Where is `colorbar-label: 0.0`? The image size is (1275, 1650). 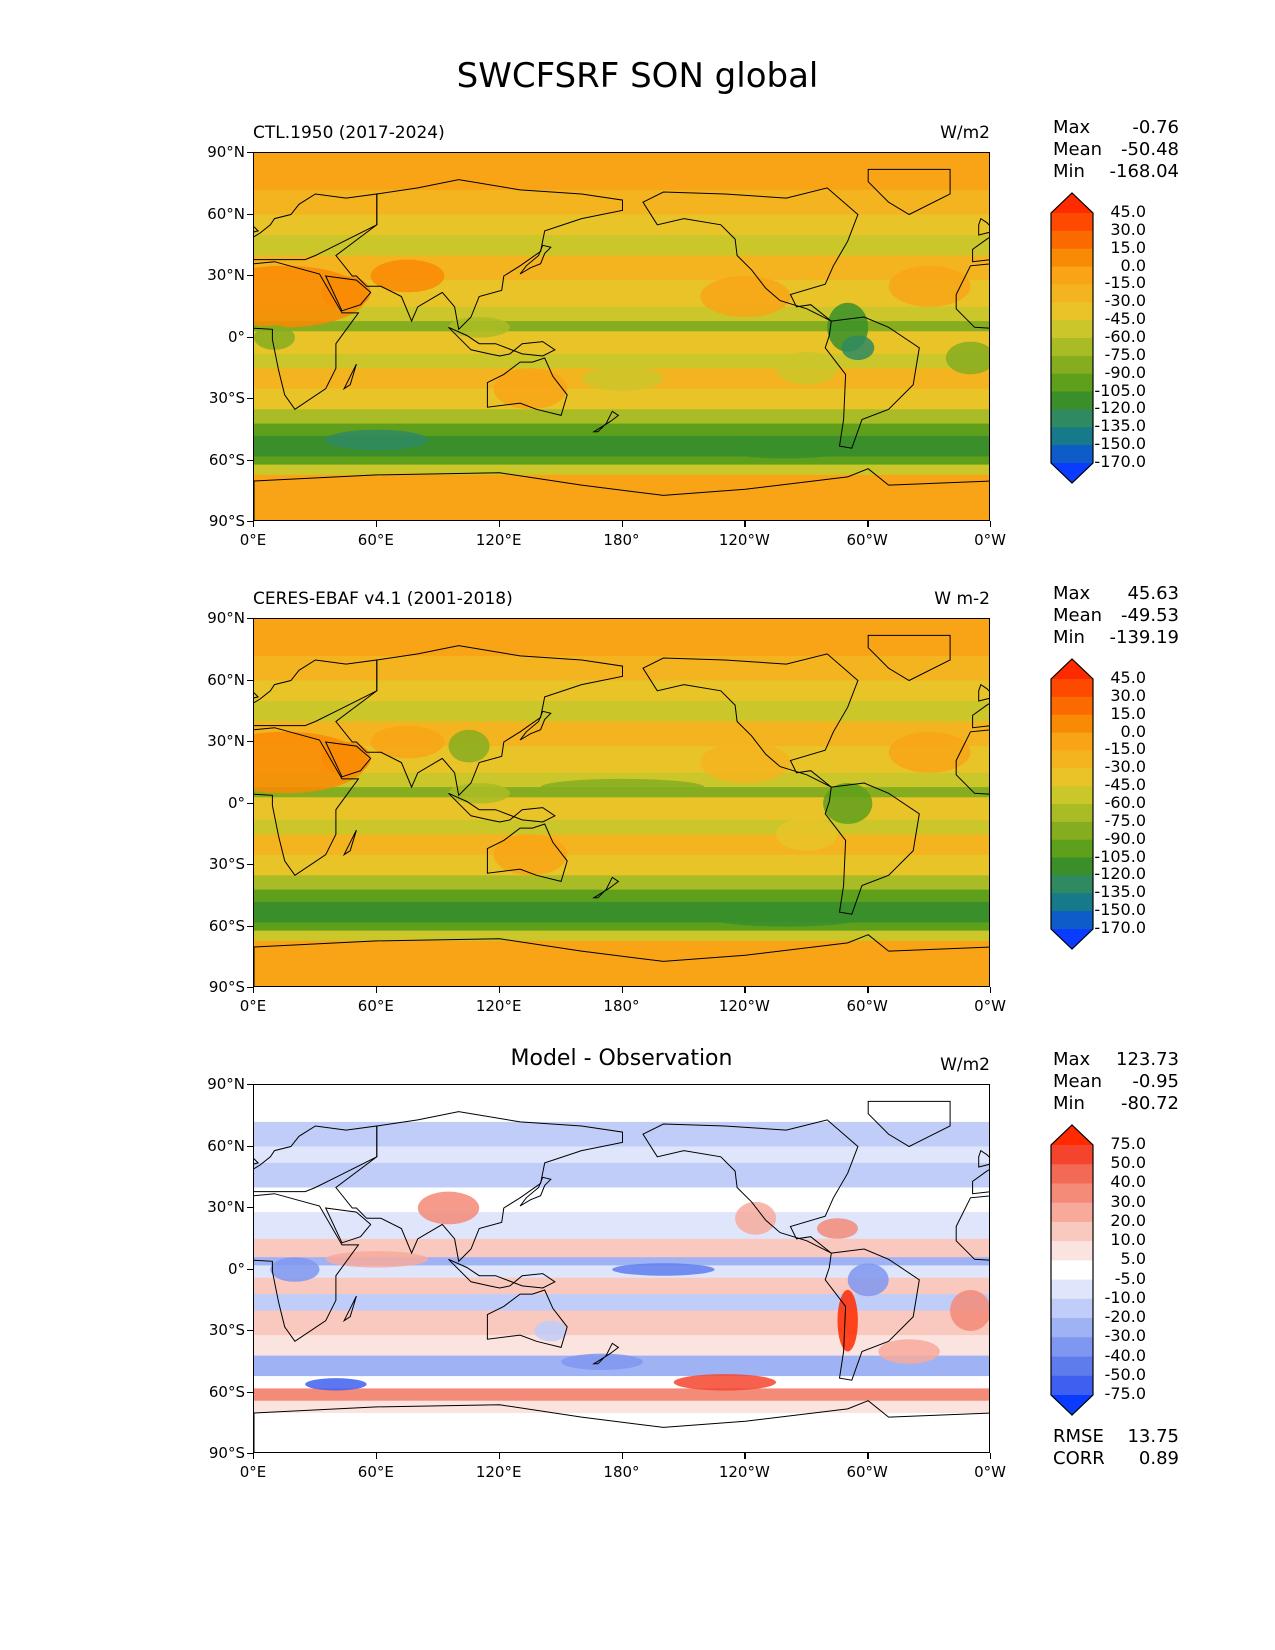 colorbar-label: 0.0 is located at coordinates (1133, 731).